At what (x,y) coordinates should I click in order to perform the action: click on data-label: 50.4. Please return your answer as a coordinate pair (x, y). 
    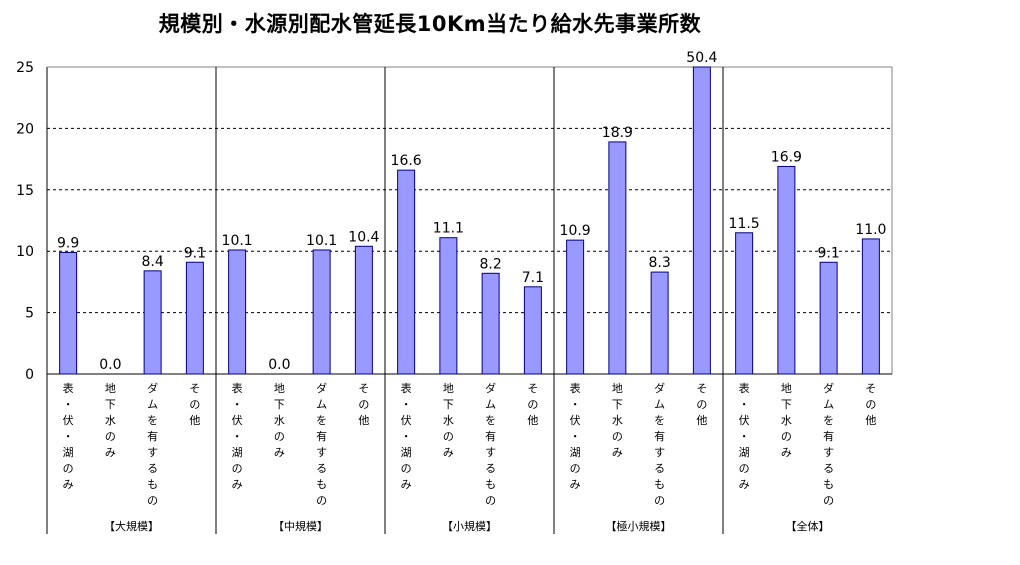
    Looking at the image, I should click on (701, 58).